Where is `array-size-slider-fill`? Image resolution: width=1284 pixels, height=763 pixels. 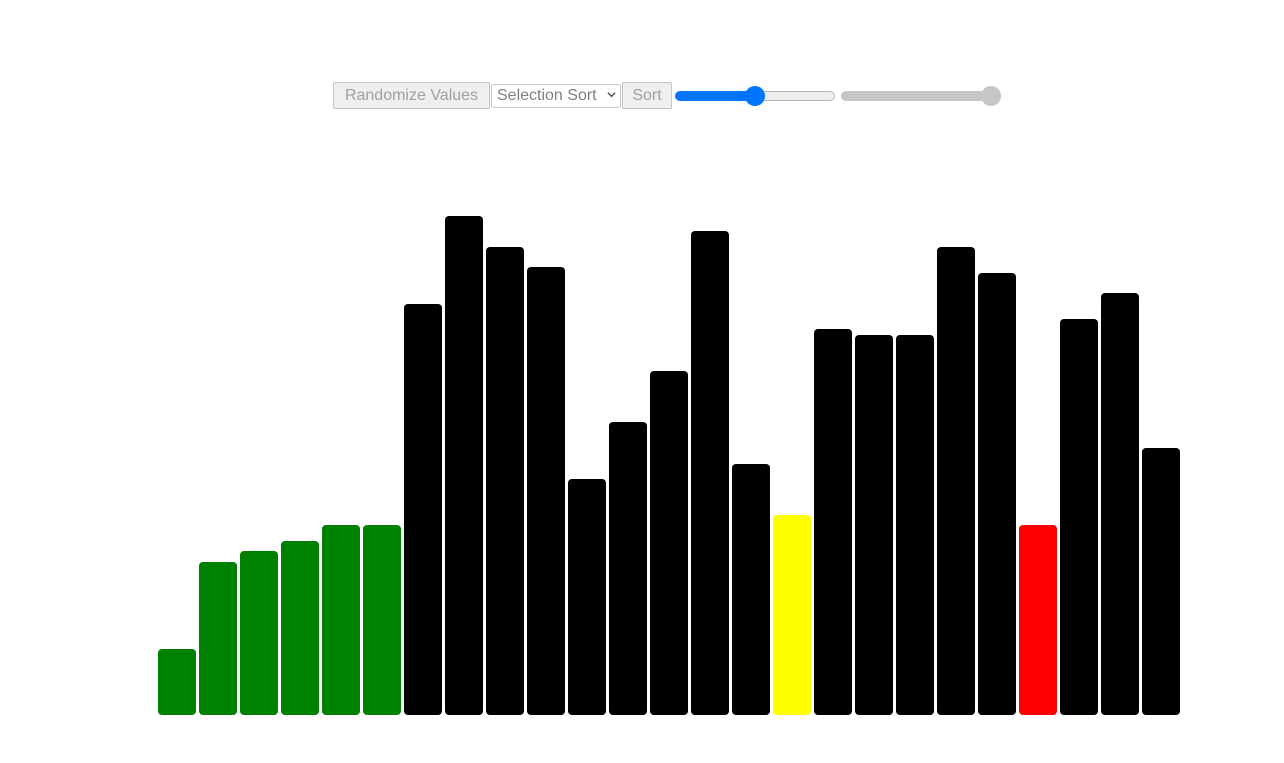 array-size-slider-fill is located at coordinates (916, 95).